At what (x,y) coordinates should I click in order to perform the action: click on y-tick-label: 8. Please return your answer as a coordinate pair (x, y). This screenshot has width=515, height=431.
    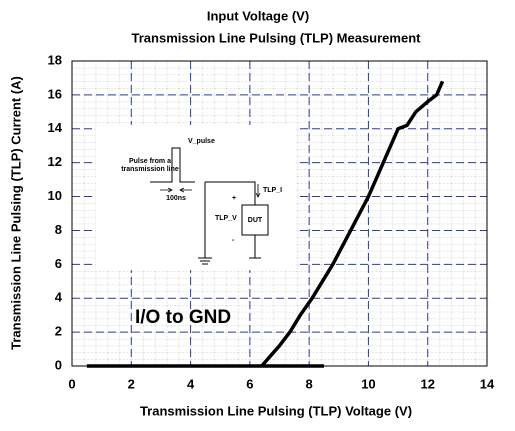
    Looking at the image, I should click on (58, 229).